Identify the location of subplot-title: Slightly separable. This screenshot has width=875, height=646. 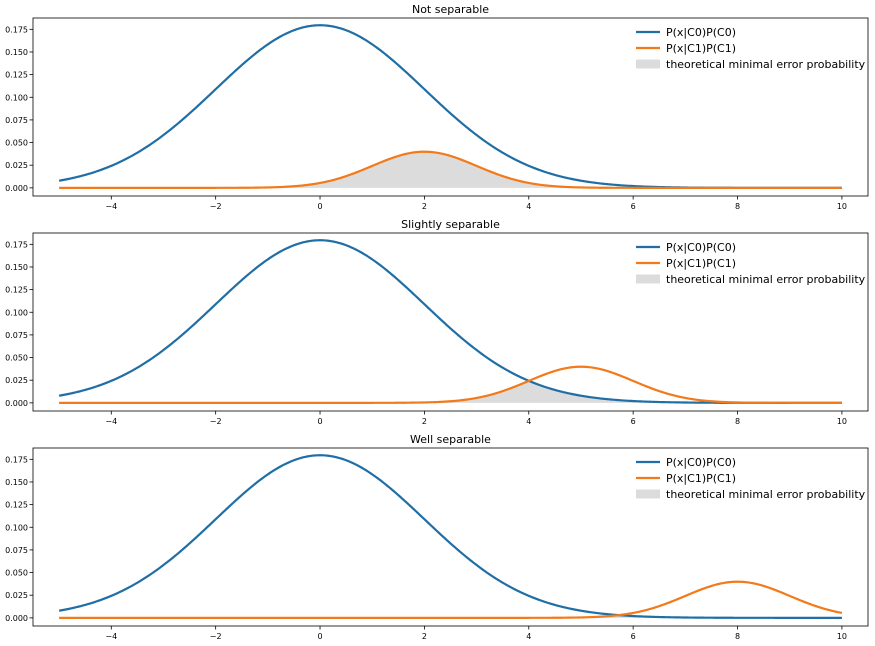
(450, 224).